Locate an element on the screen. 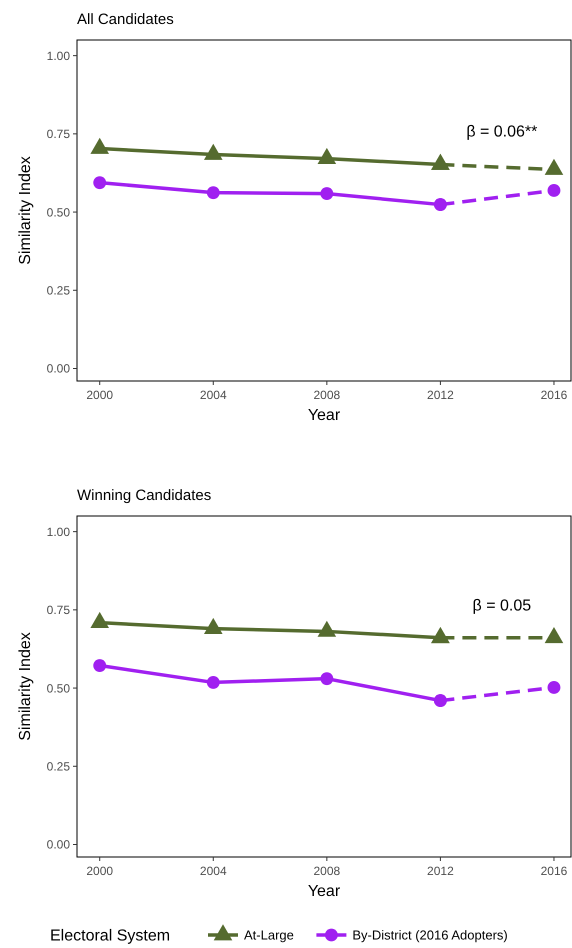 The image size is (572, 948). chart-title: All Candidates is located at coordinates (125, 19).